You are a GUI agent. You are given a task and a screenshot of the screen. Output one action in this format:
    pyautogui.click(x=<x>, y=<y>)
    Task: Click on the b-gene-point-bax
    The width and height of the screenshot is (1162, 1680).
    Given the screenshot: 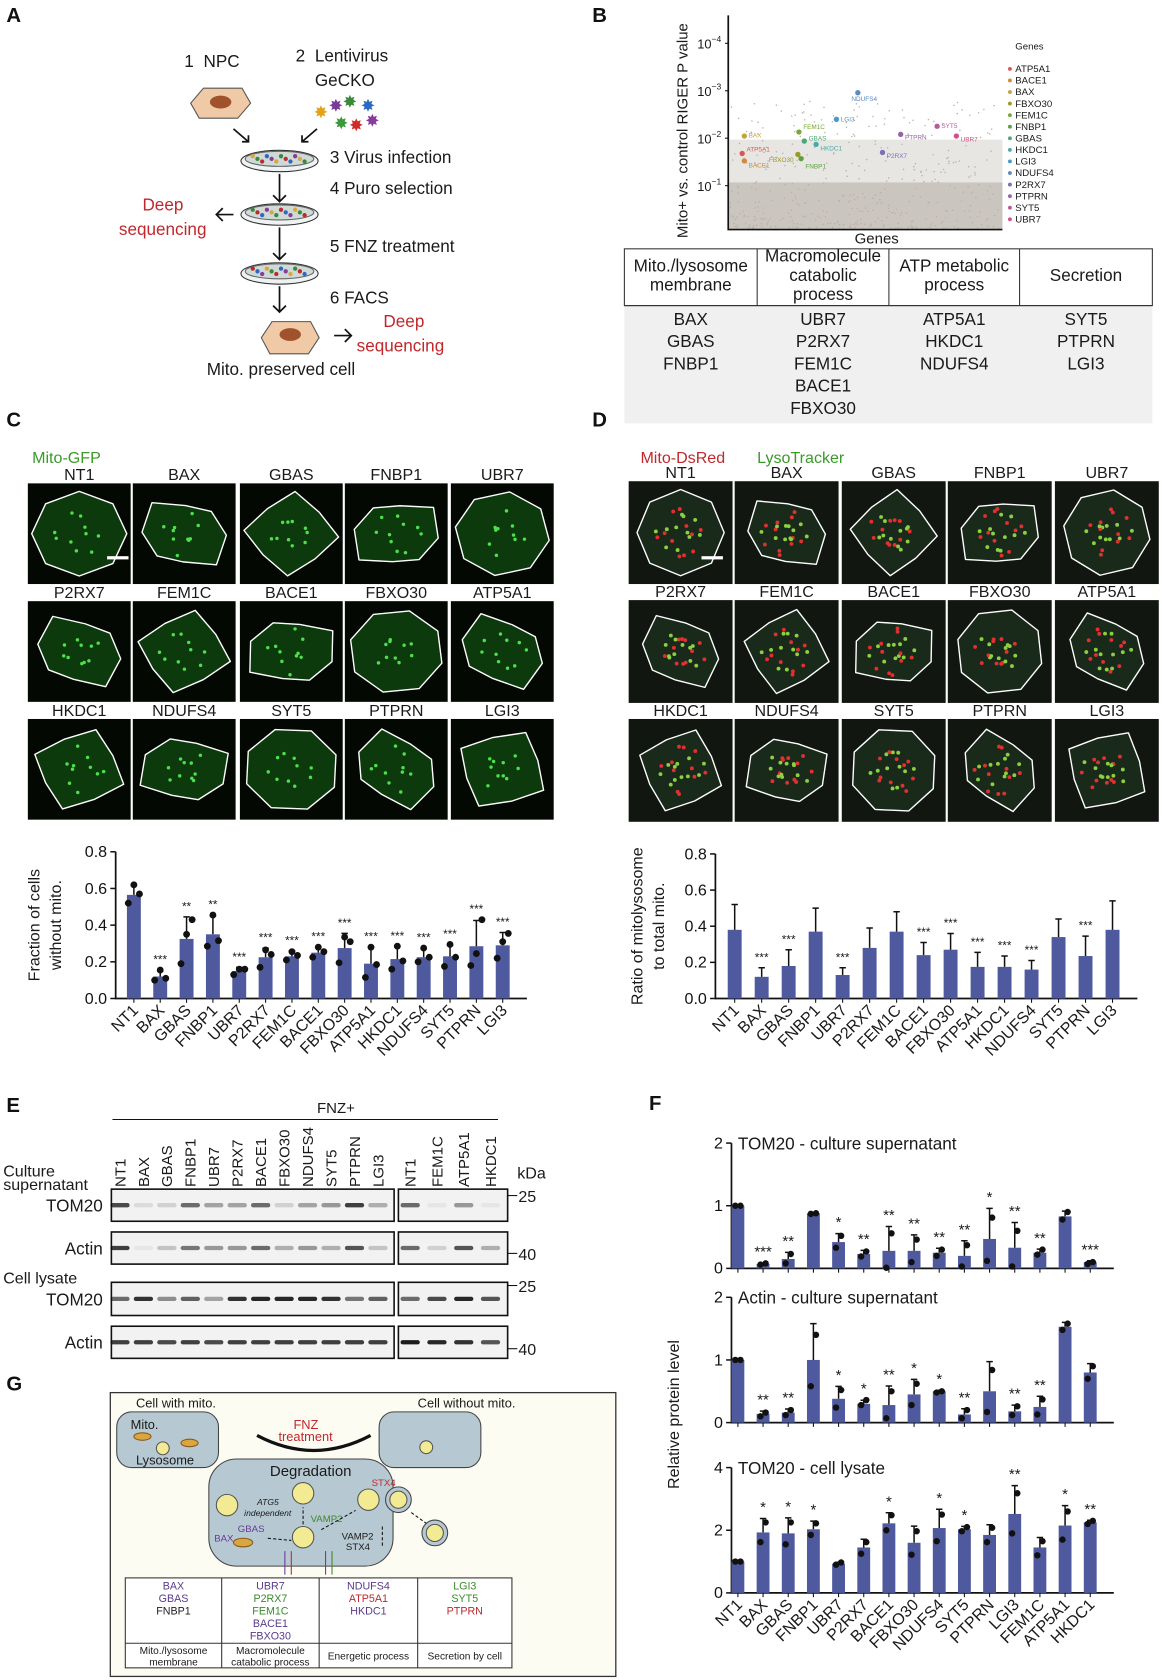 What is the action you would take?
    pyautogui.click(x=744, y=136)
    